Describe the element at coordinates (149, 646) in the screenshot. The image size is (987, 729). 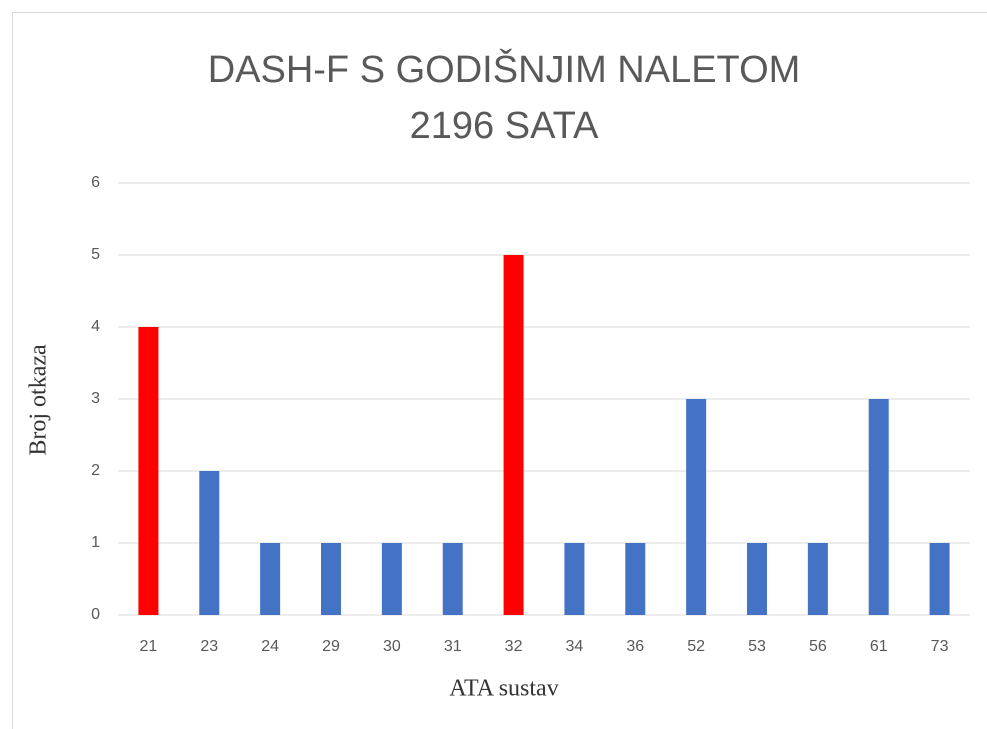
I see `x-tick-label: 21` at that location.